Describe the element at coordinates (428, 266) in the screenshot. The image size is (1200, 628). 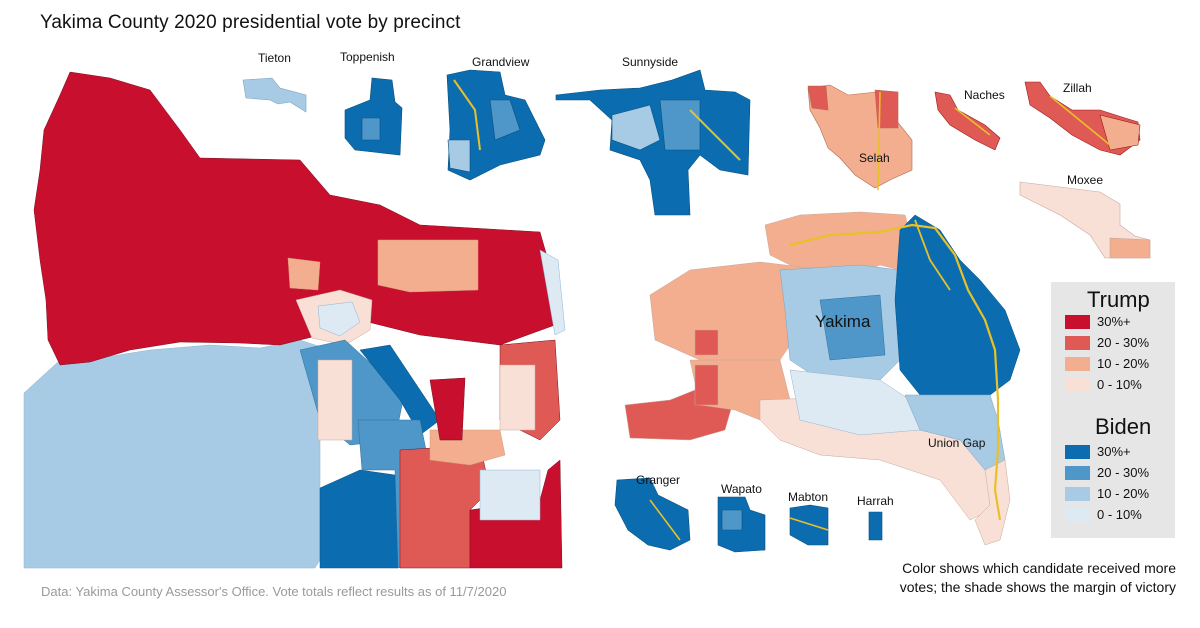
I see `county-salmon-block` at that location.